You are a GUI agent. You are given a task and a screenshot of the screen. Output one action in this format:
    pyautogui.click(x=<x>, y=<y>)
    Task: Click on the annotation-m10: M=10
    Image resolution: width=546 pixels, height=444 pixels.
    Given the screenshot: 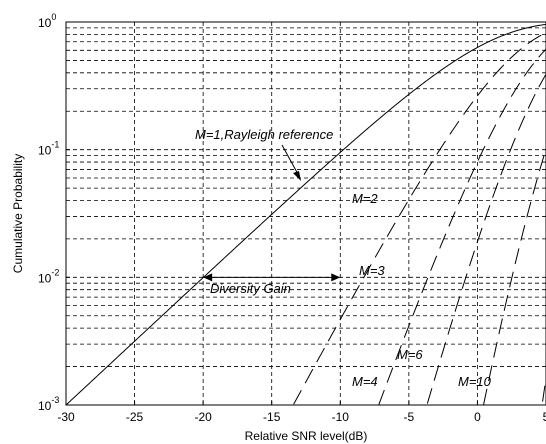 What is the action you would take?
    pyautogui.click(x=475, y=381)
    